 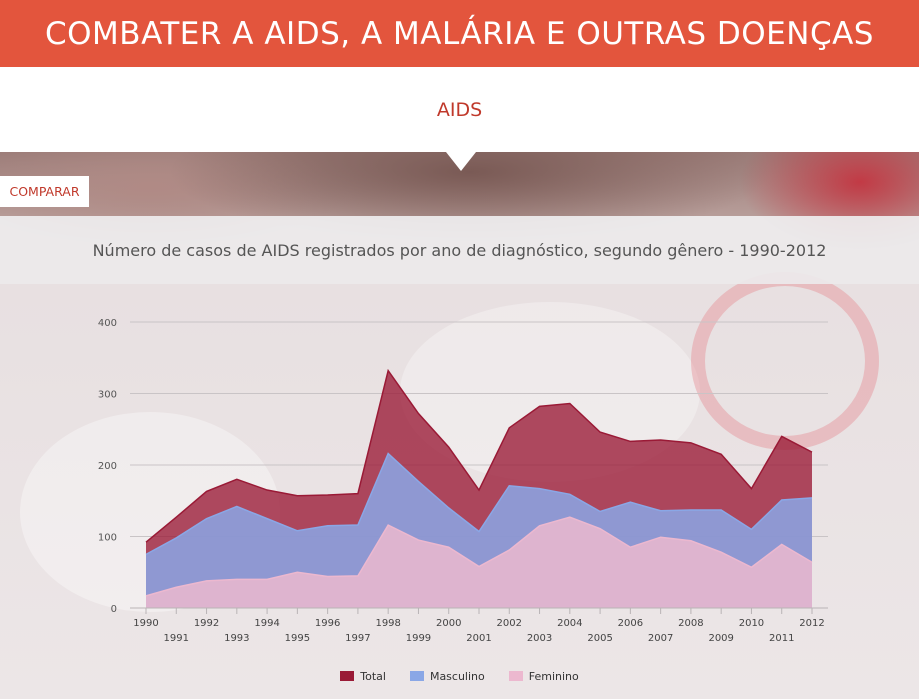 I want to click on x-tick-label: 2001, so click(x=478, y=638).